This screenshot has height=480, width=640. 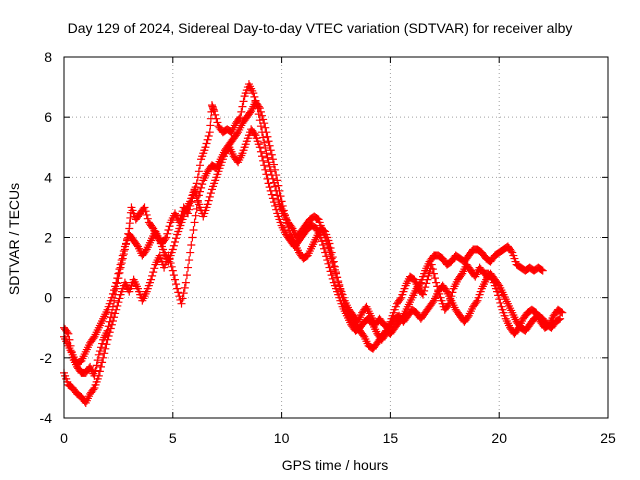 I want to click on y-tick-label: 2, so click(x=48, y=238).